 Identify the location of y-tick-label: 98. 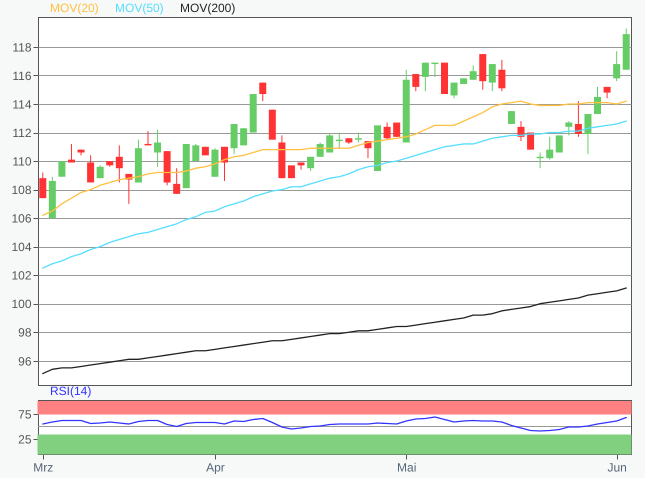
(25, 333).